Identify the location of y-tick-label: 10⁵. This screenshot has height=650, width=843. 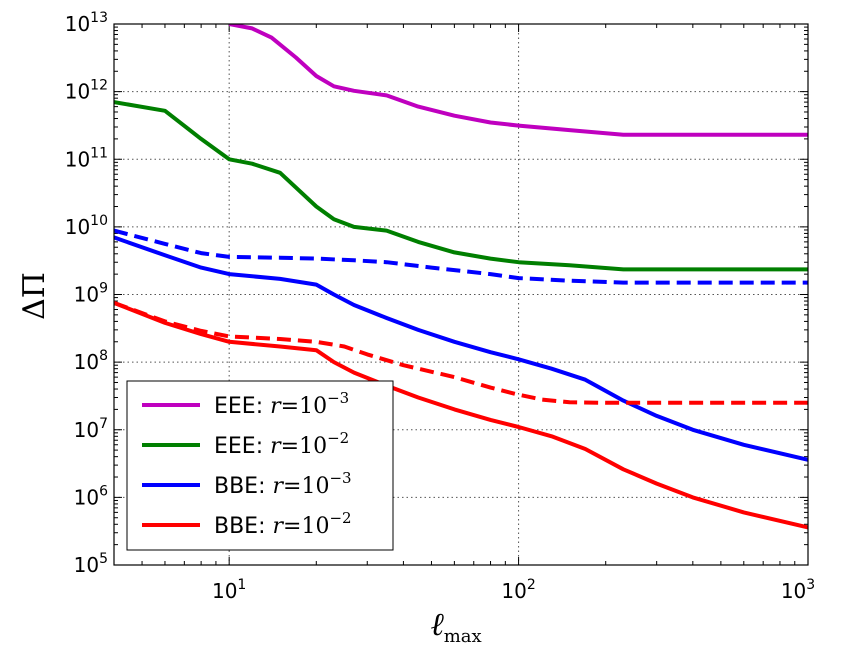
(91, 564).